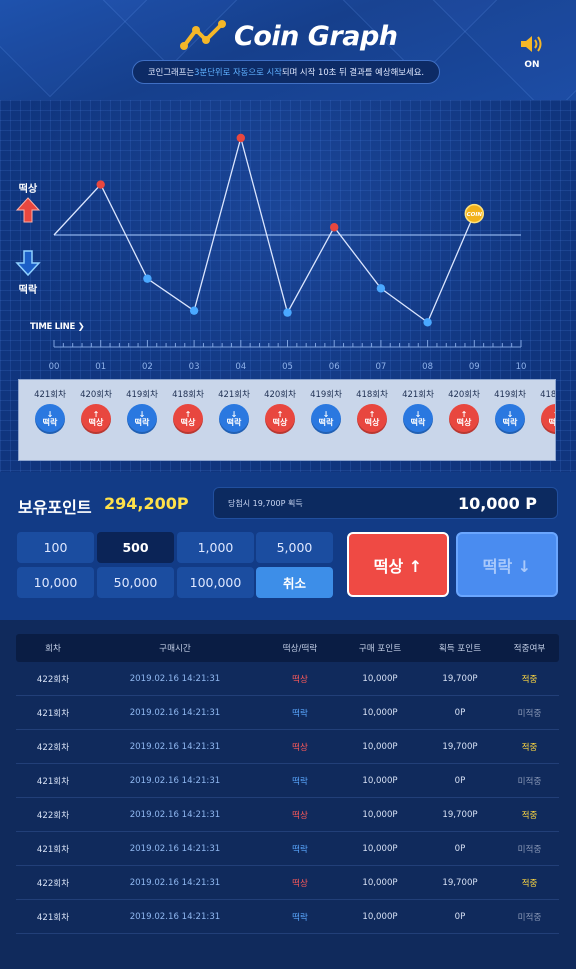 The height and width of the screenshot is (969, 576). What do you see at coordinates (529, 849) in the screenshot?
I see `result-cell: 미적중` at bounding box center [529, 849].